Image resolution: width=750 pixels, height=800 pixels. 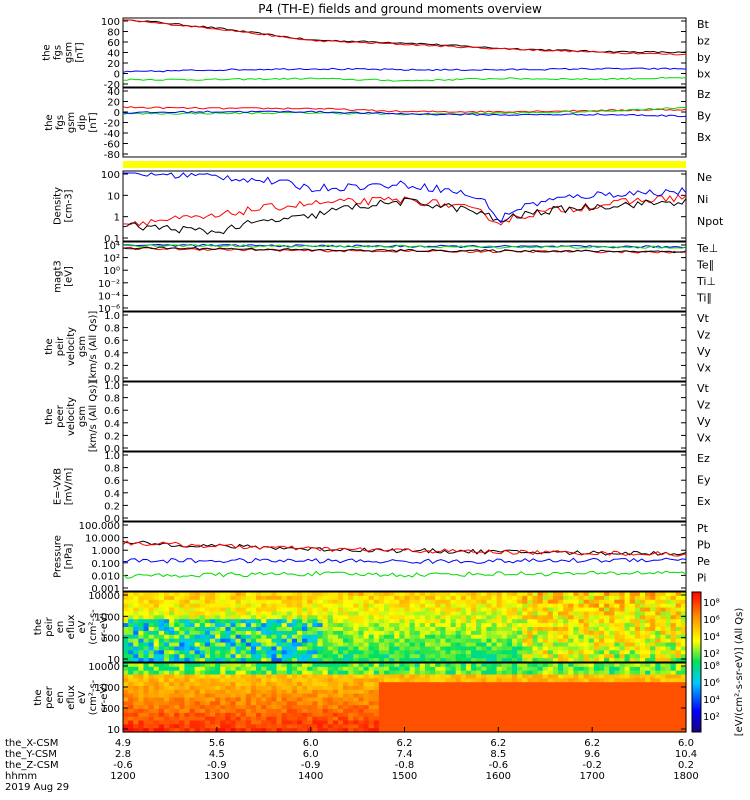 I want to click on x-tick-label: -0.2, so click(x=592, y=765).